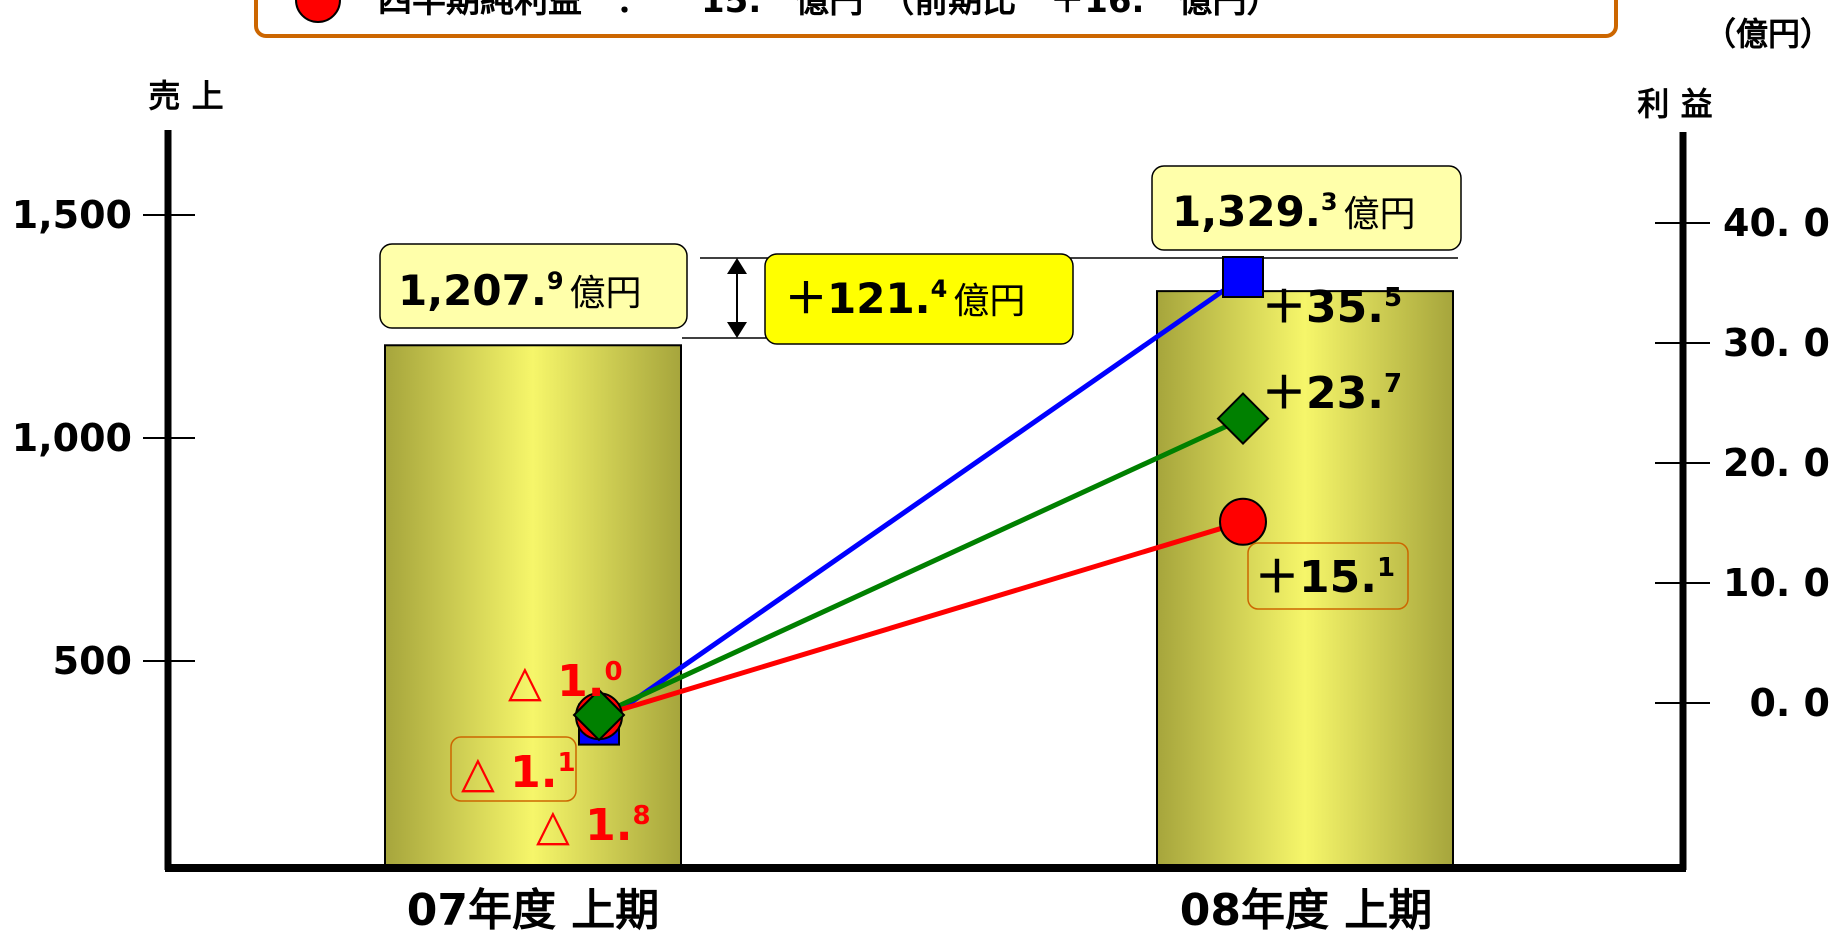 The image size is (1837, 934). What do you see at coordinates (1768, 34) in the screenshot?
I see `unit-label: （億円）` at bounding box center [1768, 34].